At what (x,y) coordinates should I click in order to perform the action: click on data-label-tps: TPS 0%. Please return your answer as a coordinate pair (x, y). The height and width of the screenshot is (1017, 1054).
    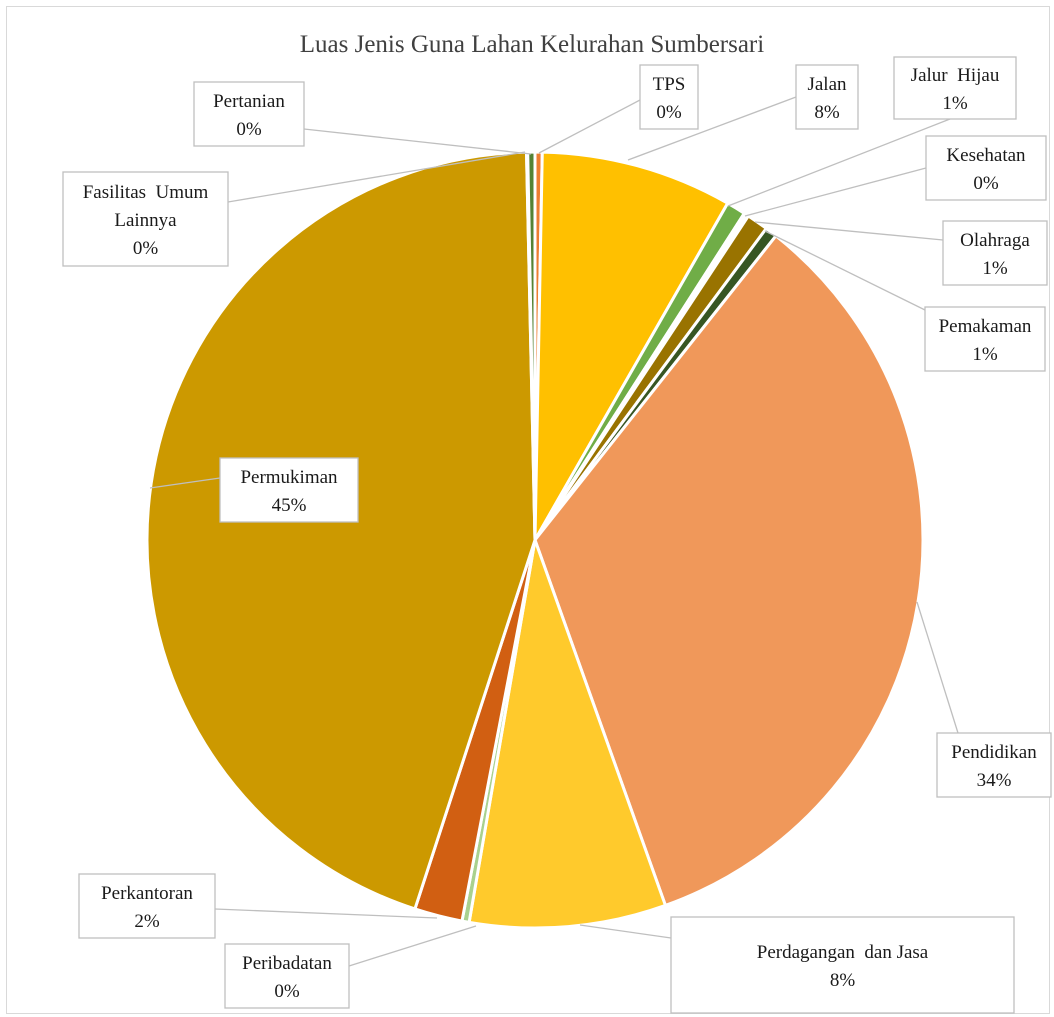
    Looking at the image, I should click on (669, 97).